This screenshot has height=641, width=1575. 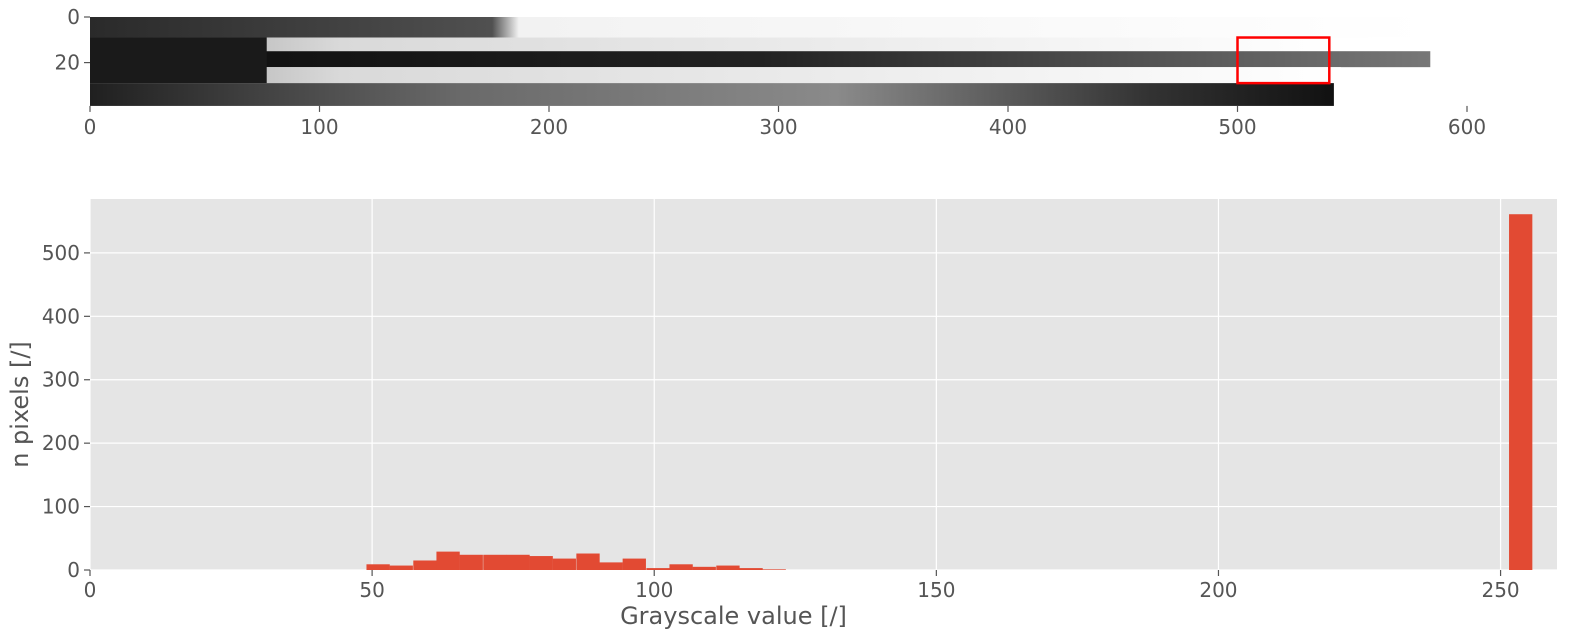 I want to click on x-tick-label: 250, so click(x=1500, y=590).